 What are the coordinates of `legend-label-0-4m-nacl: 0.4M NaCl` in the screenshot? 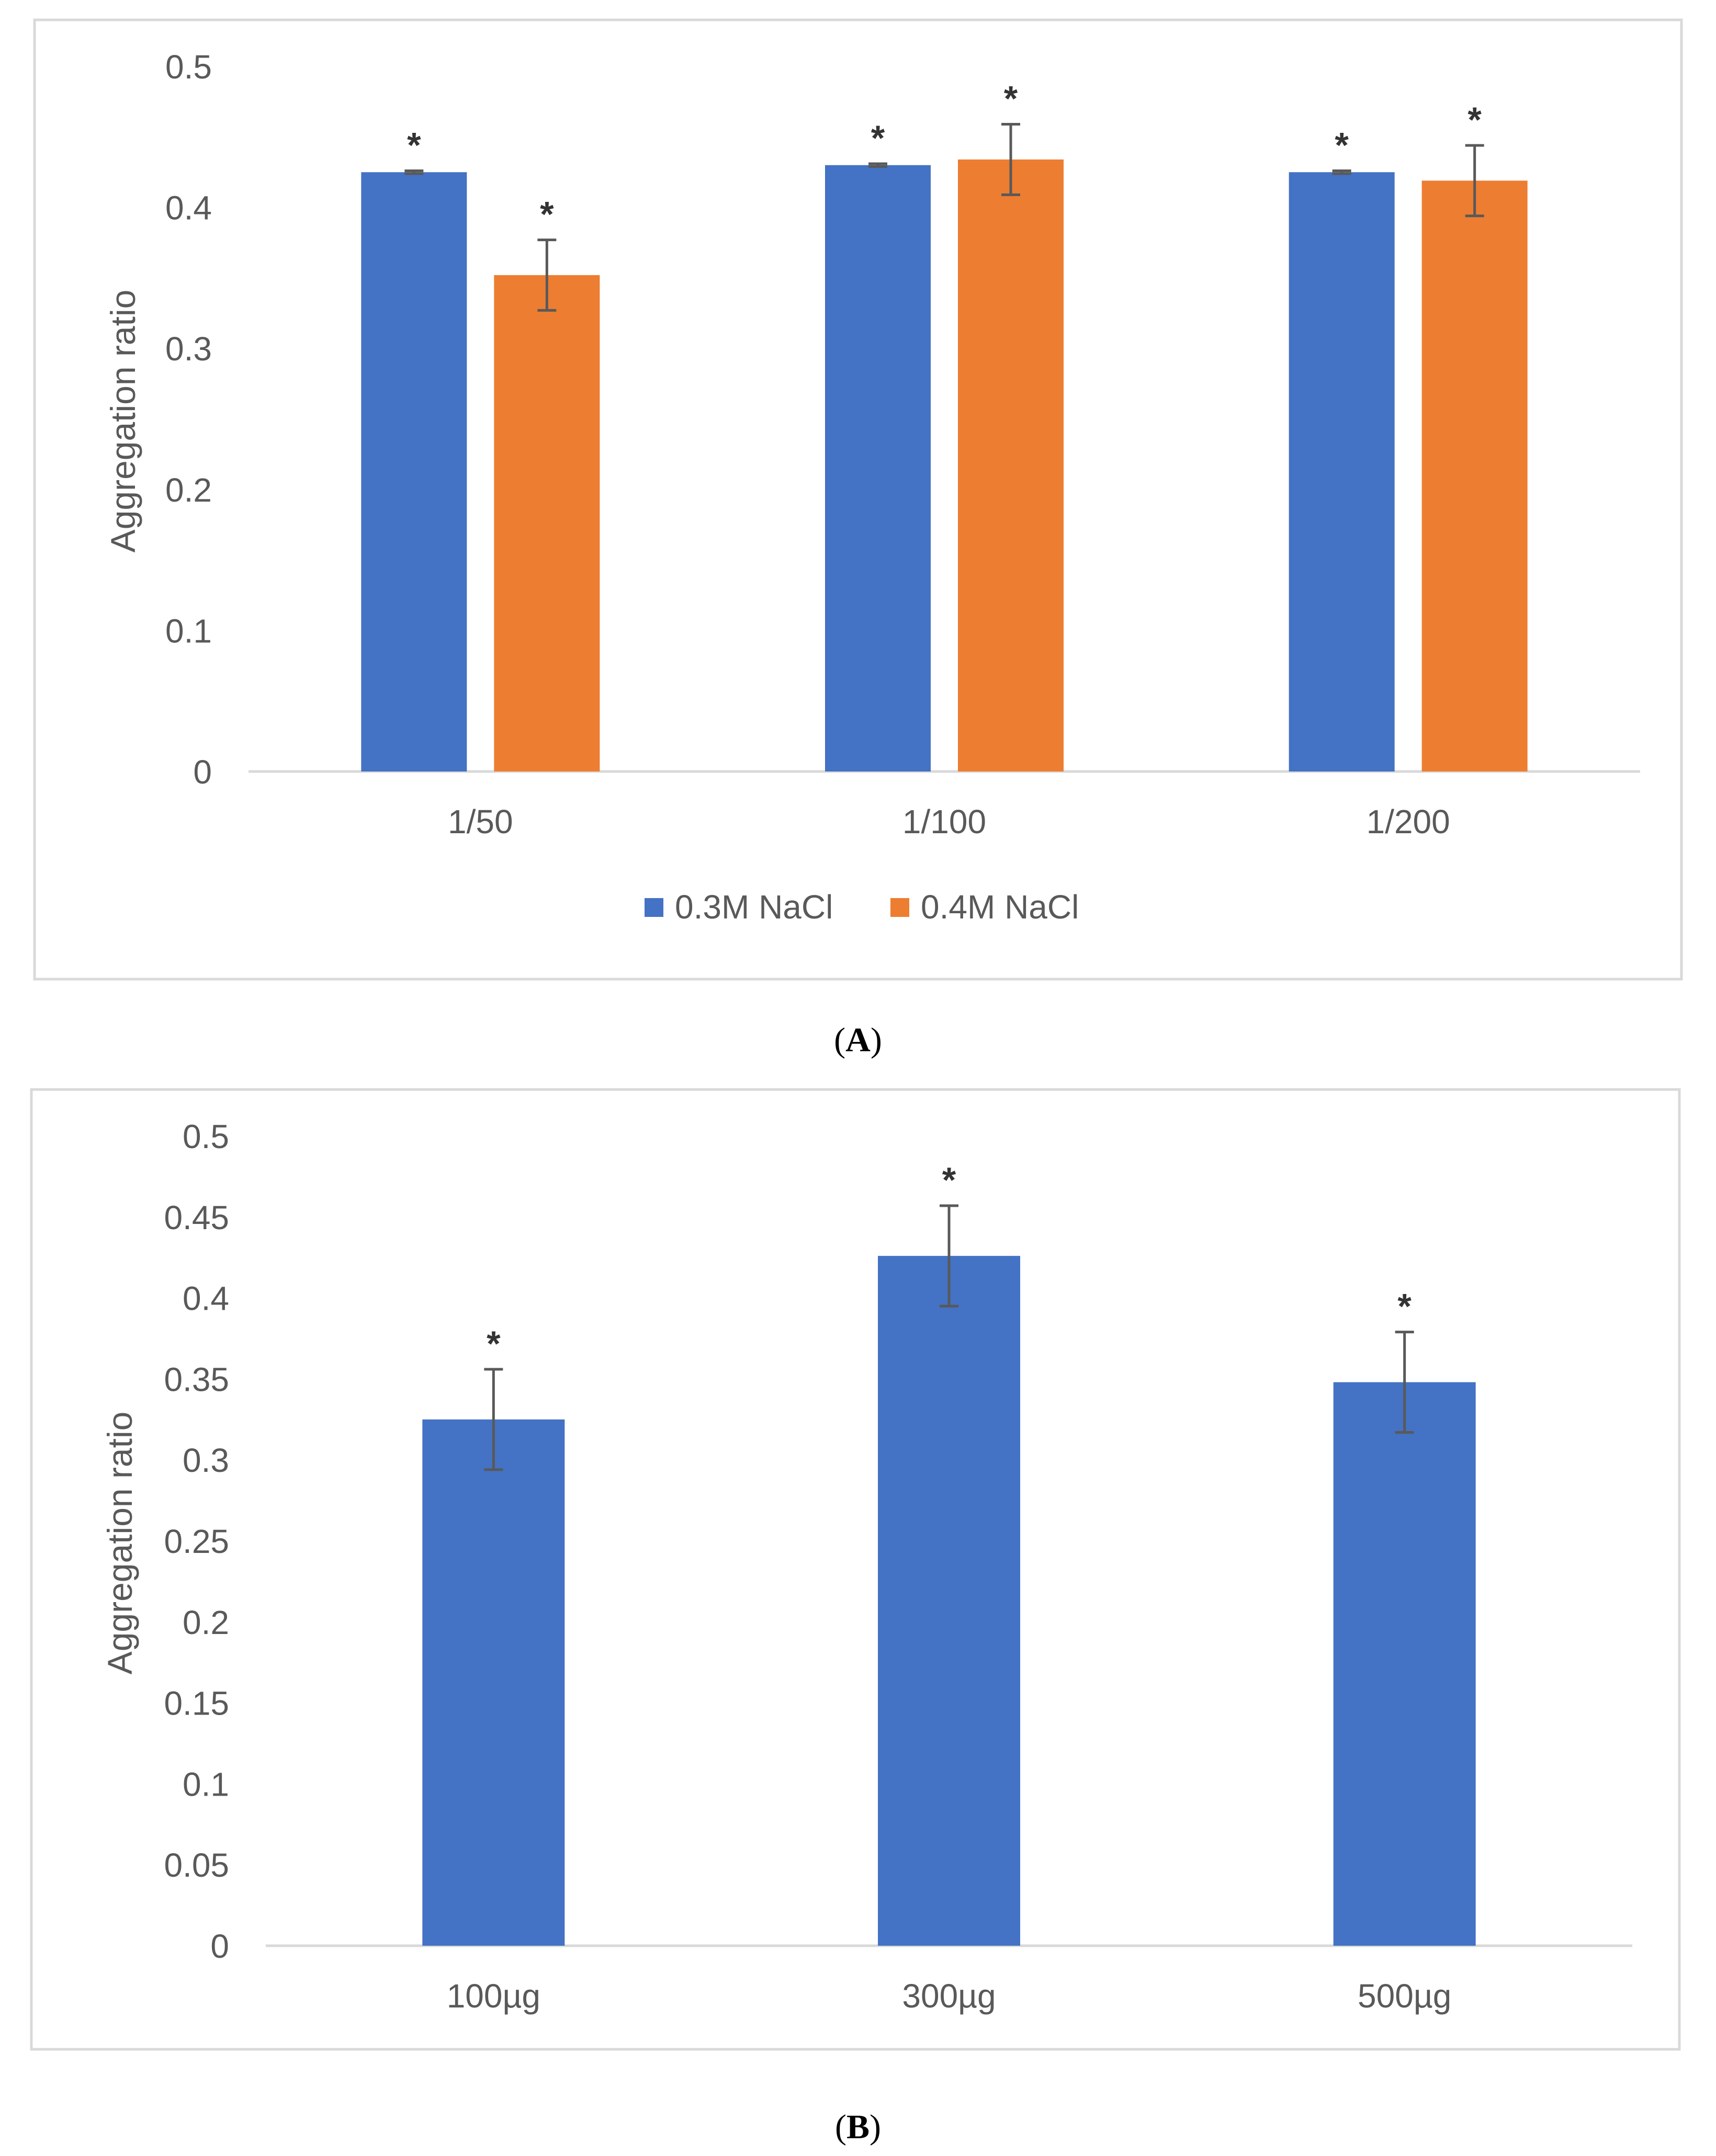 It's located at (1000, 907).